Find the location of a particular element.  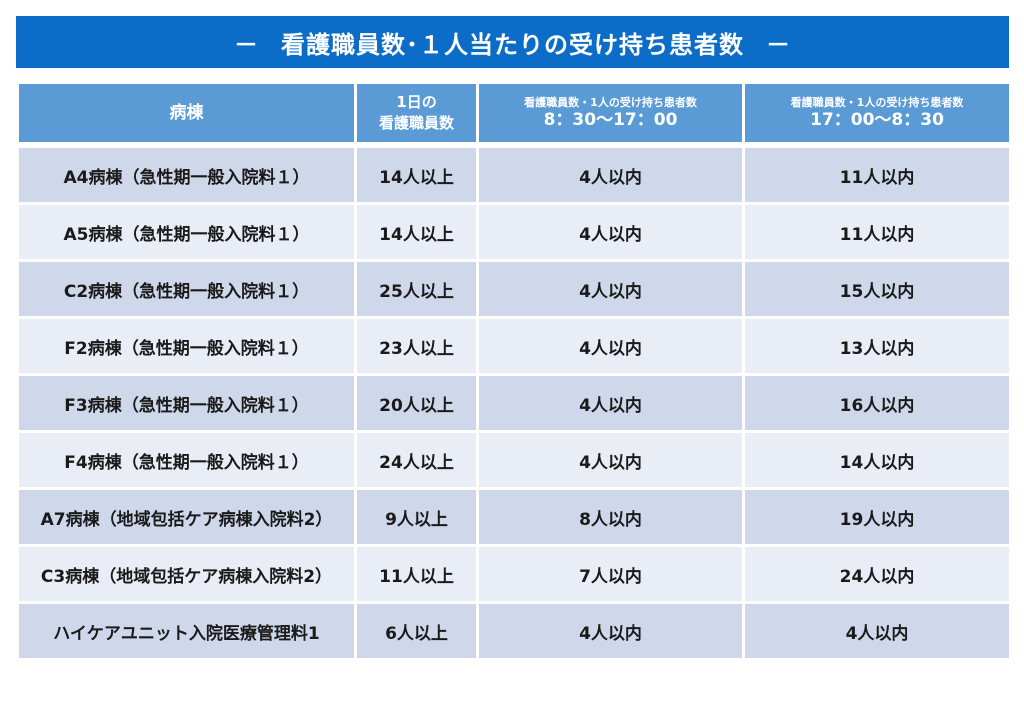

table-row: C3病棟（地域包括ケア病棟入院料2） 11人以上 7人以内 24人以内 is located at coordinates (514, 574).